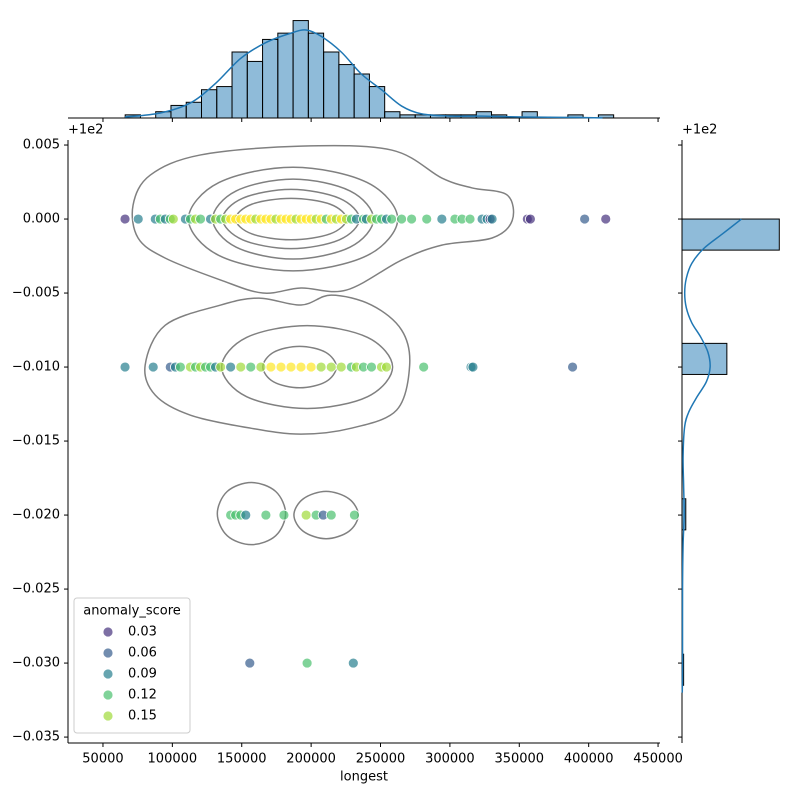 The height and width of the screenshot is (800, 800). What do you see at coordinates (41, 219) in the screenshot?
I see `y-tick-label: 0.000` at bounding box center [41, 219].